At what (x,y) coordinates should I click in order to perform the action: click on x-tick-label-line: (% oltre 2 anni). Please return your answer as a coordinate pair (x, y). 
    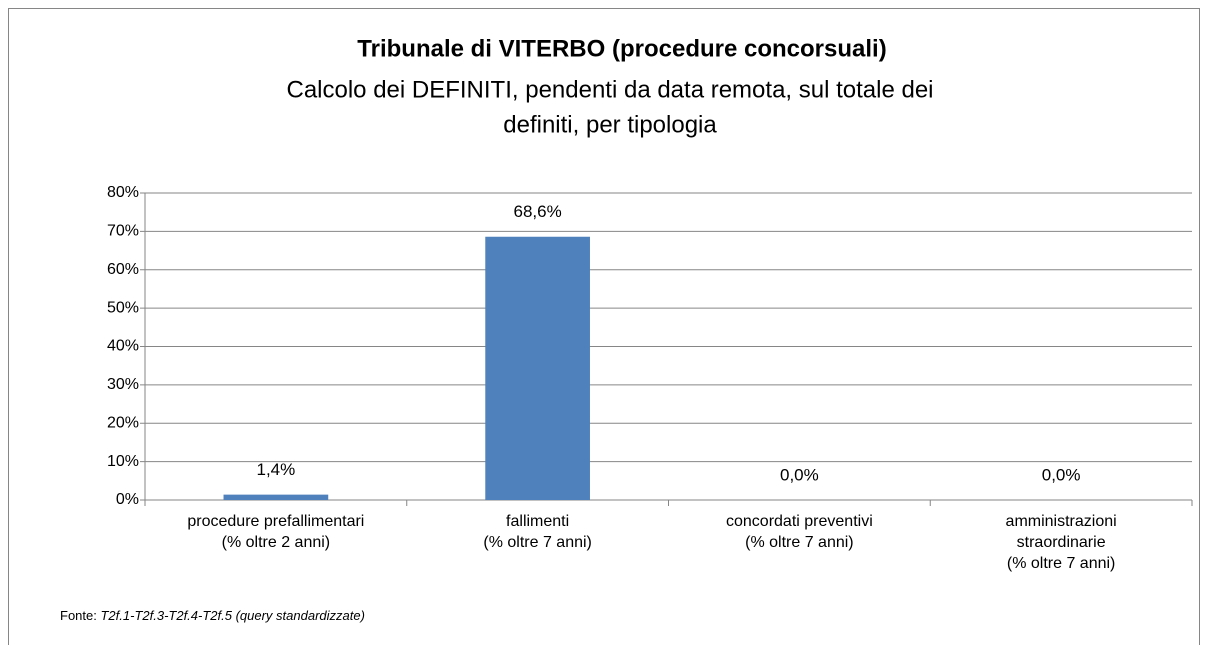
    Looking at the image, I should click on (276, 542).